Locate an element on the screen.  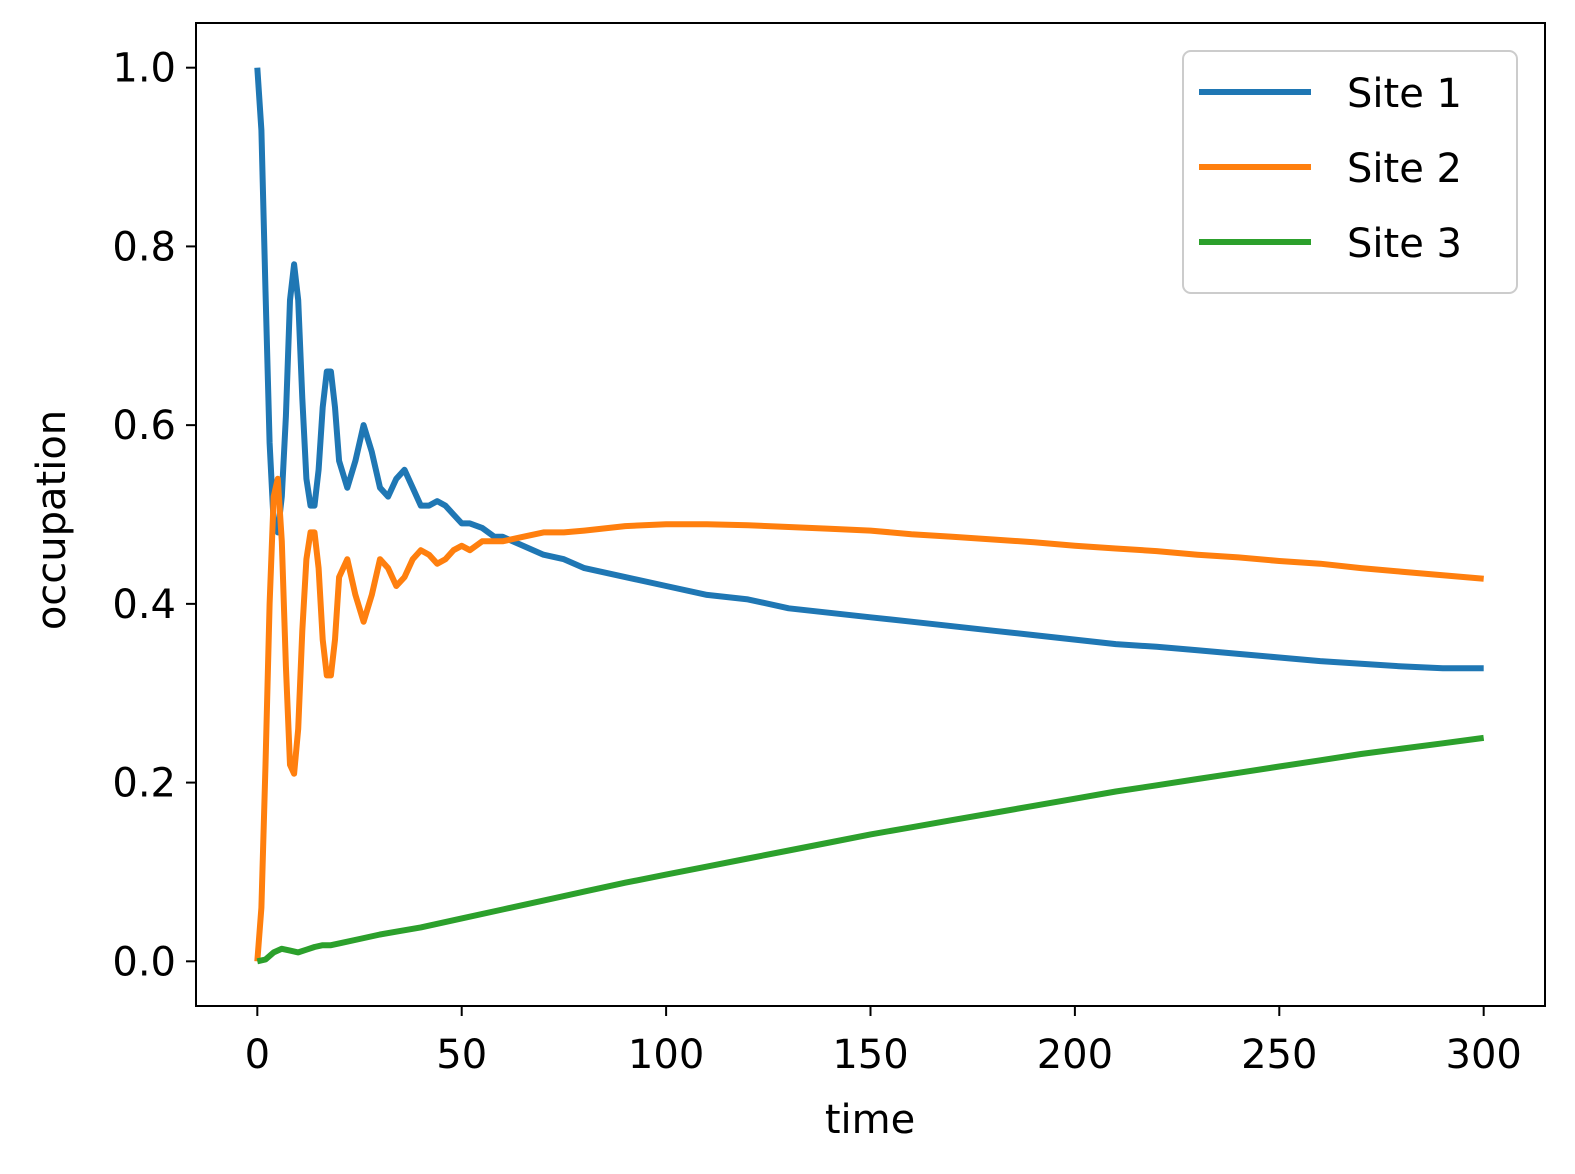
y-tick-label: 0.2 is located at coordinates (144, 784).